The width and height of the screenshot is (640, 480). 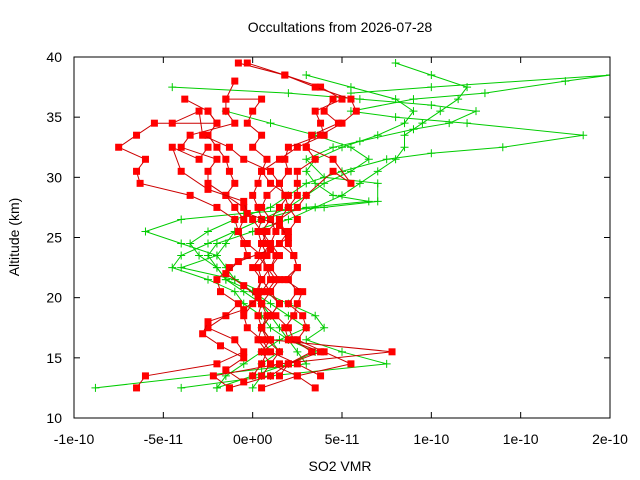 I want to click on y-tick-label: 10, so click(x=54, y=418).